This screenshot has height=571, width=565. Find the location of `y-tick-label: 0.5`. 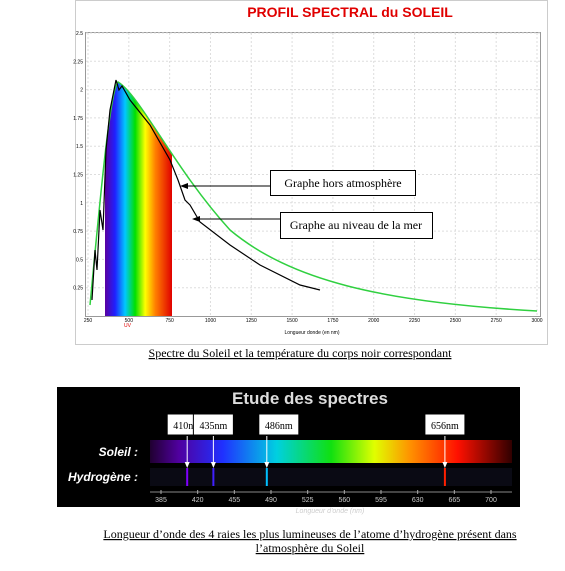

y-tick-label: 0.5 is located at coordinates (79, 260).